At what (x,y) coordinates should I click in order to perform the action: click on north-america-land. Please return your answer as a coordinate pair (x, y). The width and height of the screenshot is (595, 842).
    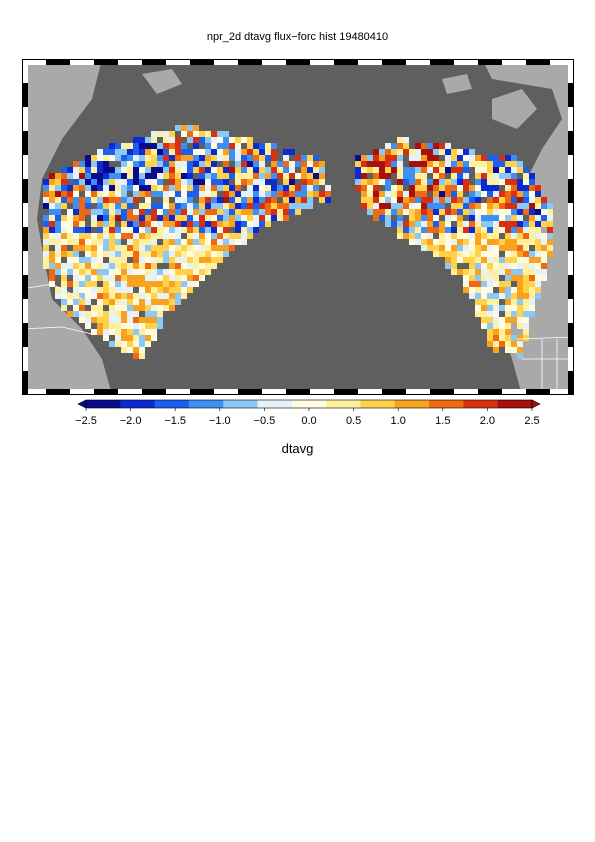
    Looking at the image, I should click on (528, 227).